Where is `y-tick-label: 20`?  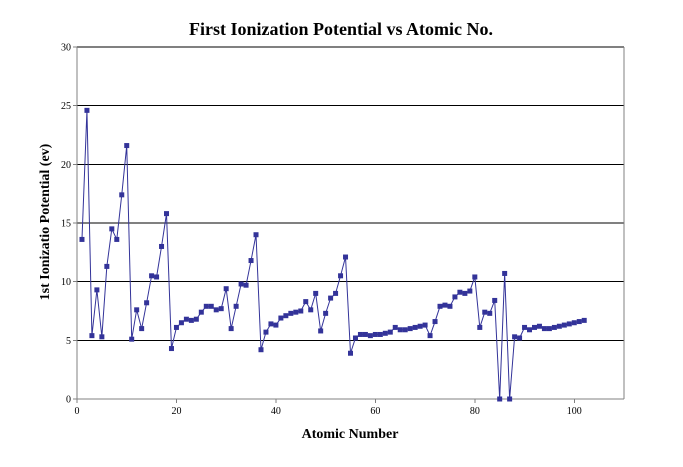 y-tick-label: 20 is located at coordinates (66, 165).